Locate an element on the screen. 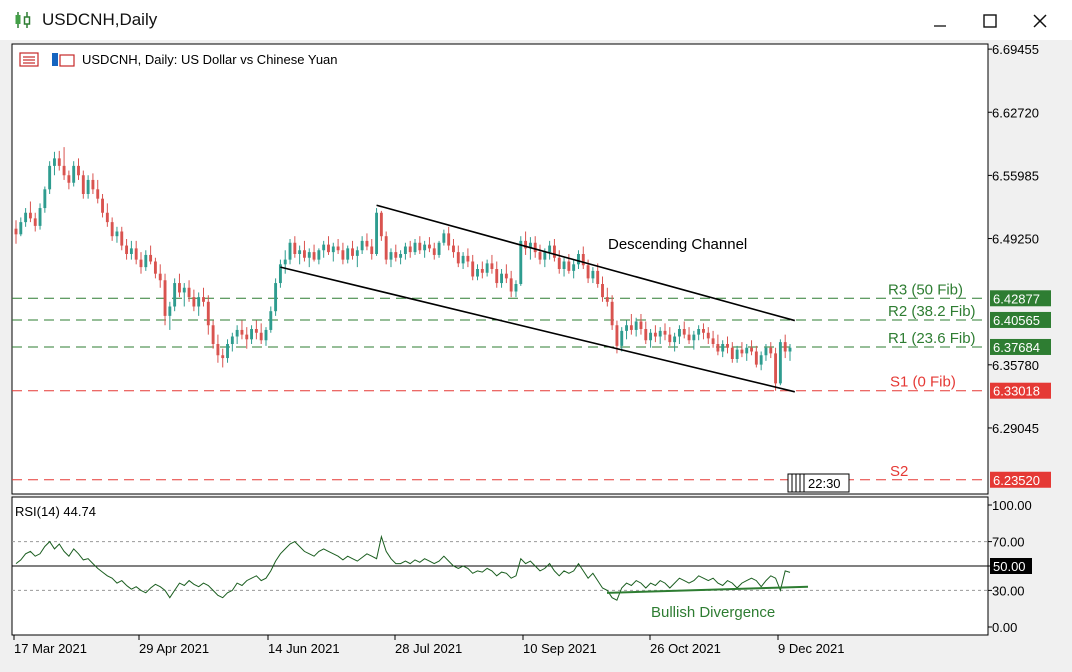 This screenshot has width=1072, height=672. level-label: R3 (50 Fib) is located at coordinates (925, 289).